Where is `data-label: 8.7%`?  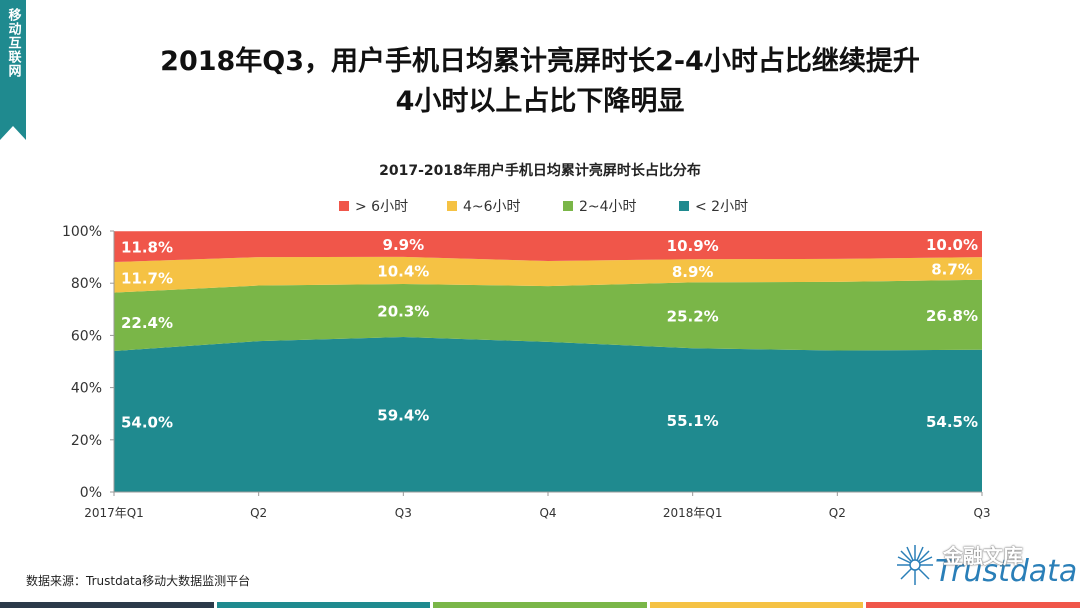
data-label: 8.7% is located at coordinates (952, 269).